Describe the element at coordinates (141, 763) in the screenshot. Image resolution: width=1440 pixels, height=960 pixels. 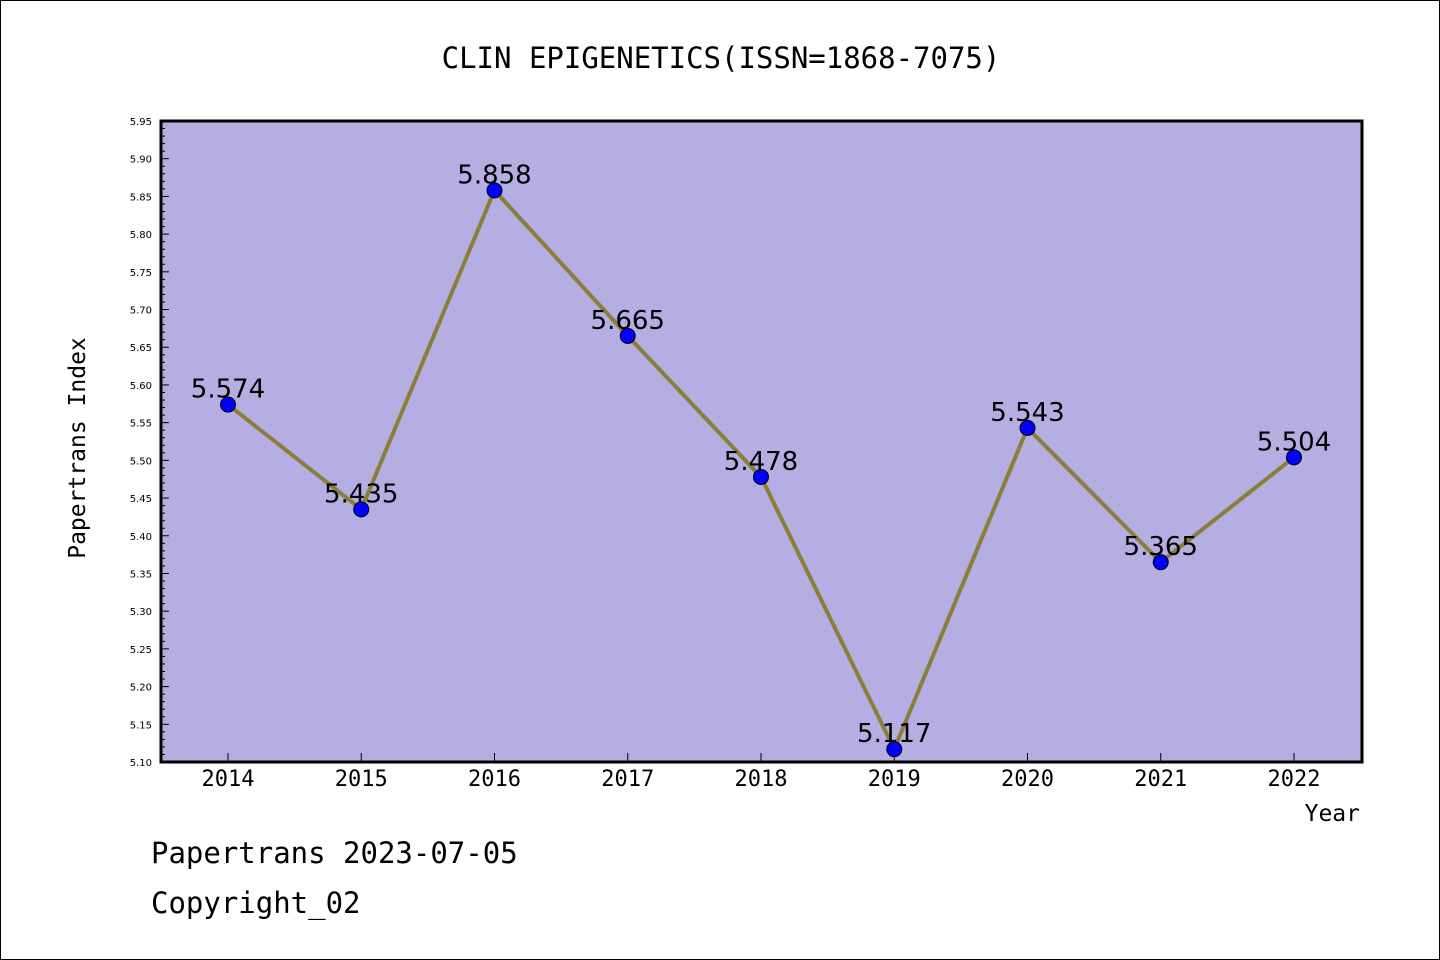
I see `y-tick-label: 5.10` at that location.